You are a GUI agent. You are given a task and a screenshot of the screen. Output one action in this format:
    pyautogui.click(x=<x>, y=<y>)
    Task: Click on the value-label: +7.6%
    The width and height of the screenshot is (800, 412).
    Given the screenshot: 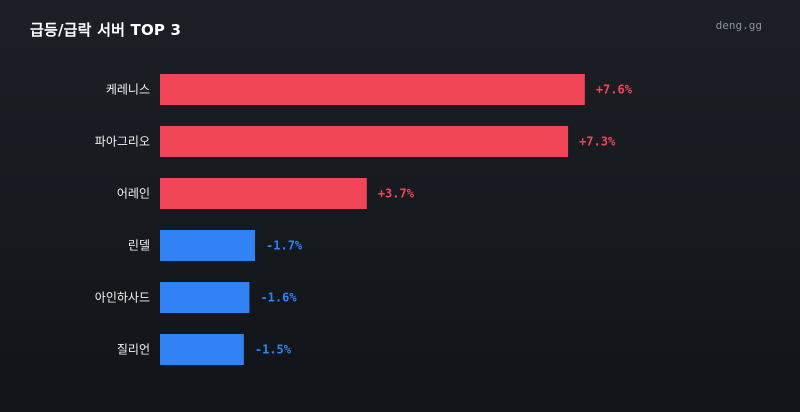 What is the action you would take?
    pyautogui.click(x=614, y=90)
    